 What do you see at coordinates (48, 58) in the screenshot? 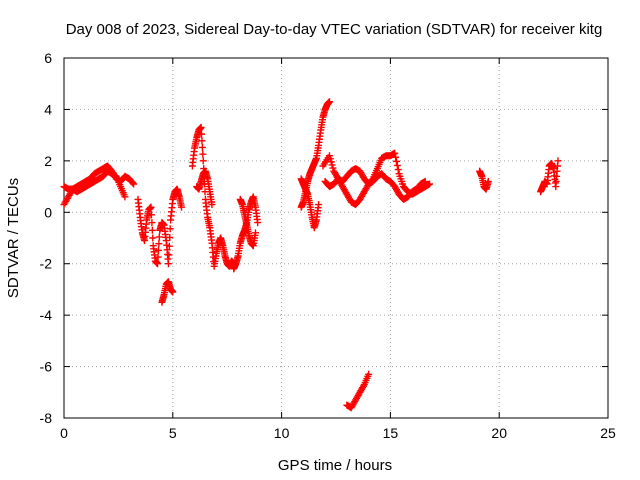
I see `y-tick-label: 6` at bounding box center [48, 58].